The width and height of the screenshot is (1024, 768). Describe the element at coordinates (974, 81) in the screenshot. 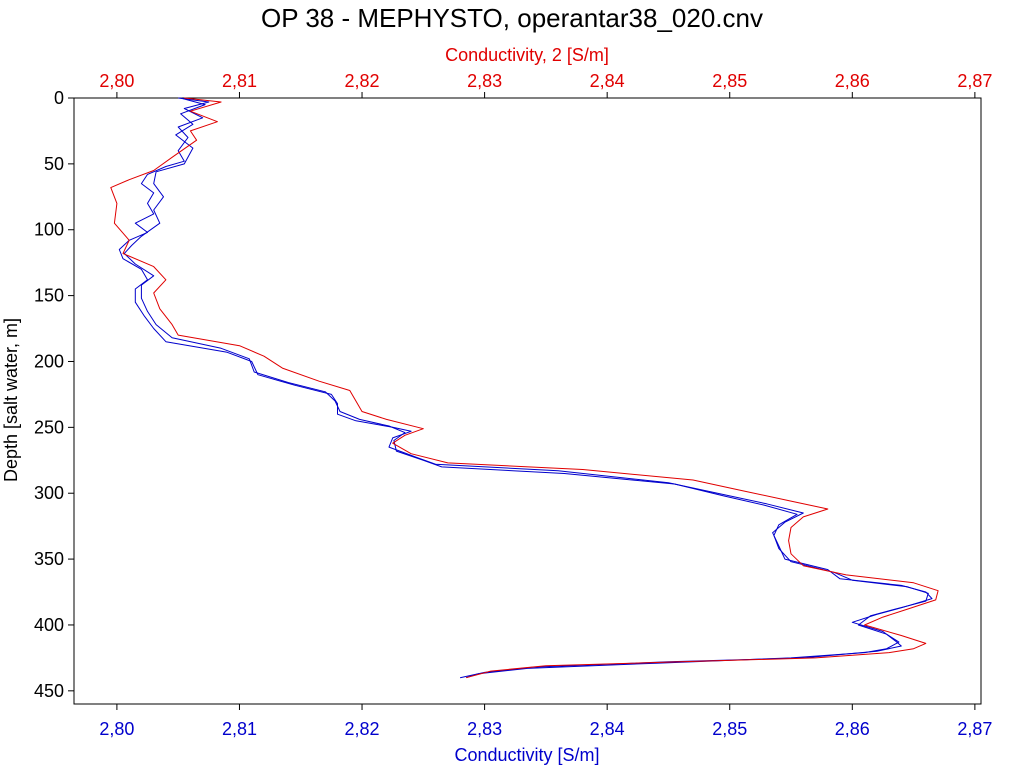

I see `top-tick-label: 2,87` at that location.